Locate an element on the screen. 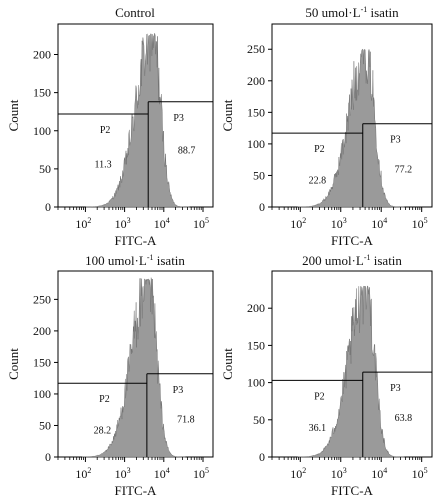 The image size is (444, 504). panel-title: 100 umol·L-1 isatin is located at coordinates (135, 260).